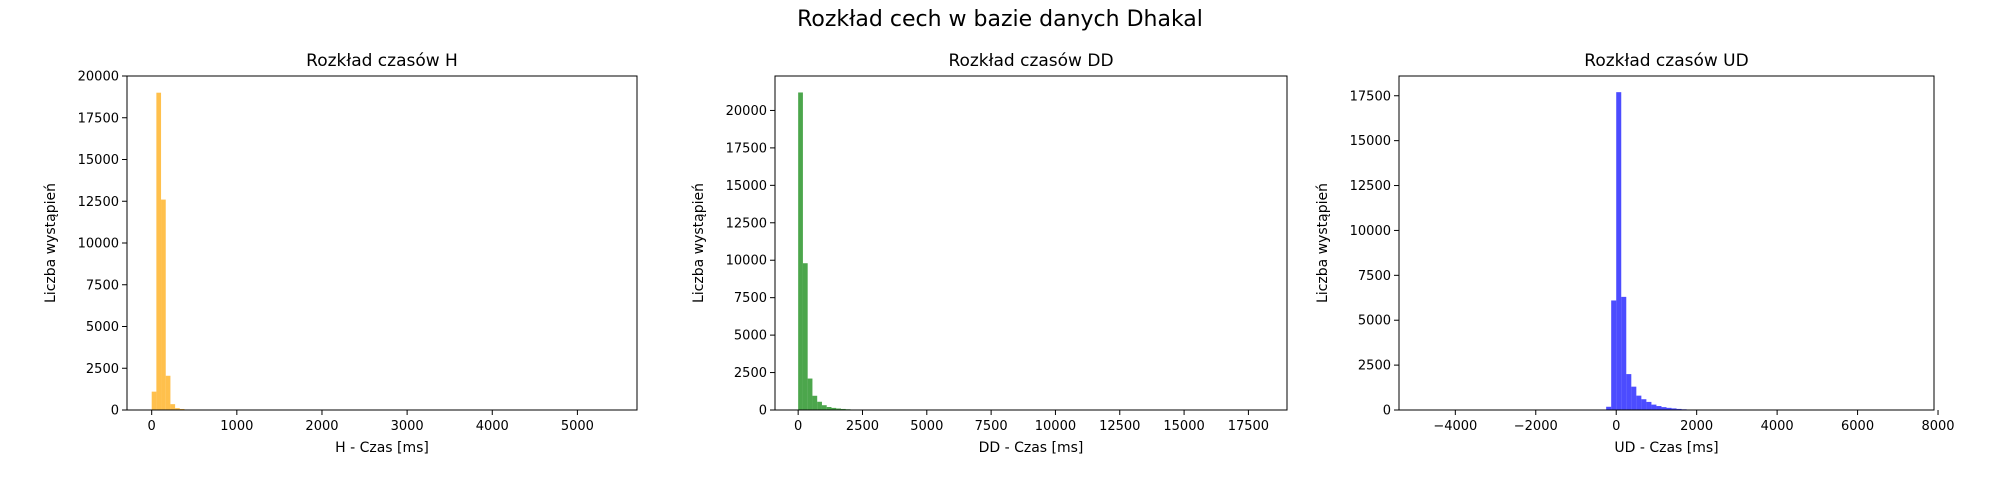 The width and height of the screenshot is (2000, 500). I want to click on chart-1-ytick-label-8: 20000, so click(746, 111).